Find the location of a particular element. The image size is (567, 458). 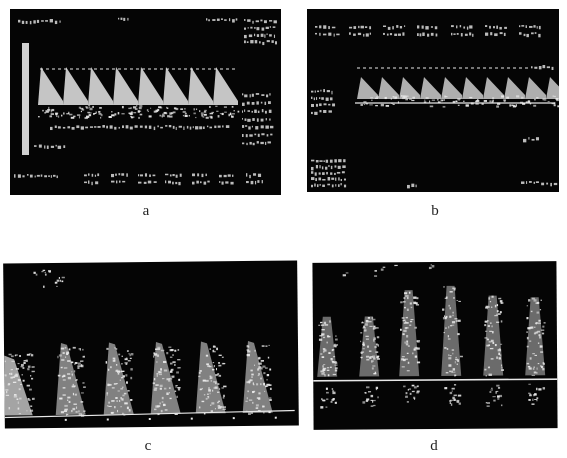

spectral-envelope is located at coordinates (451, 330).